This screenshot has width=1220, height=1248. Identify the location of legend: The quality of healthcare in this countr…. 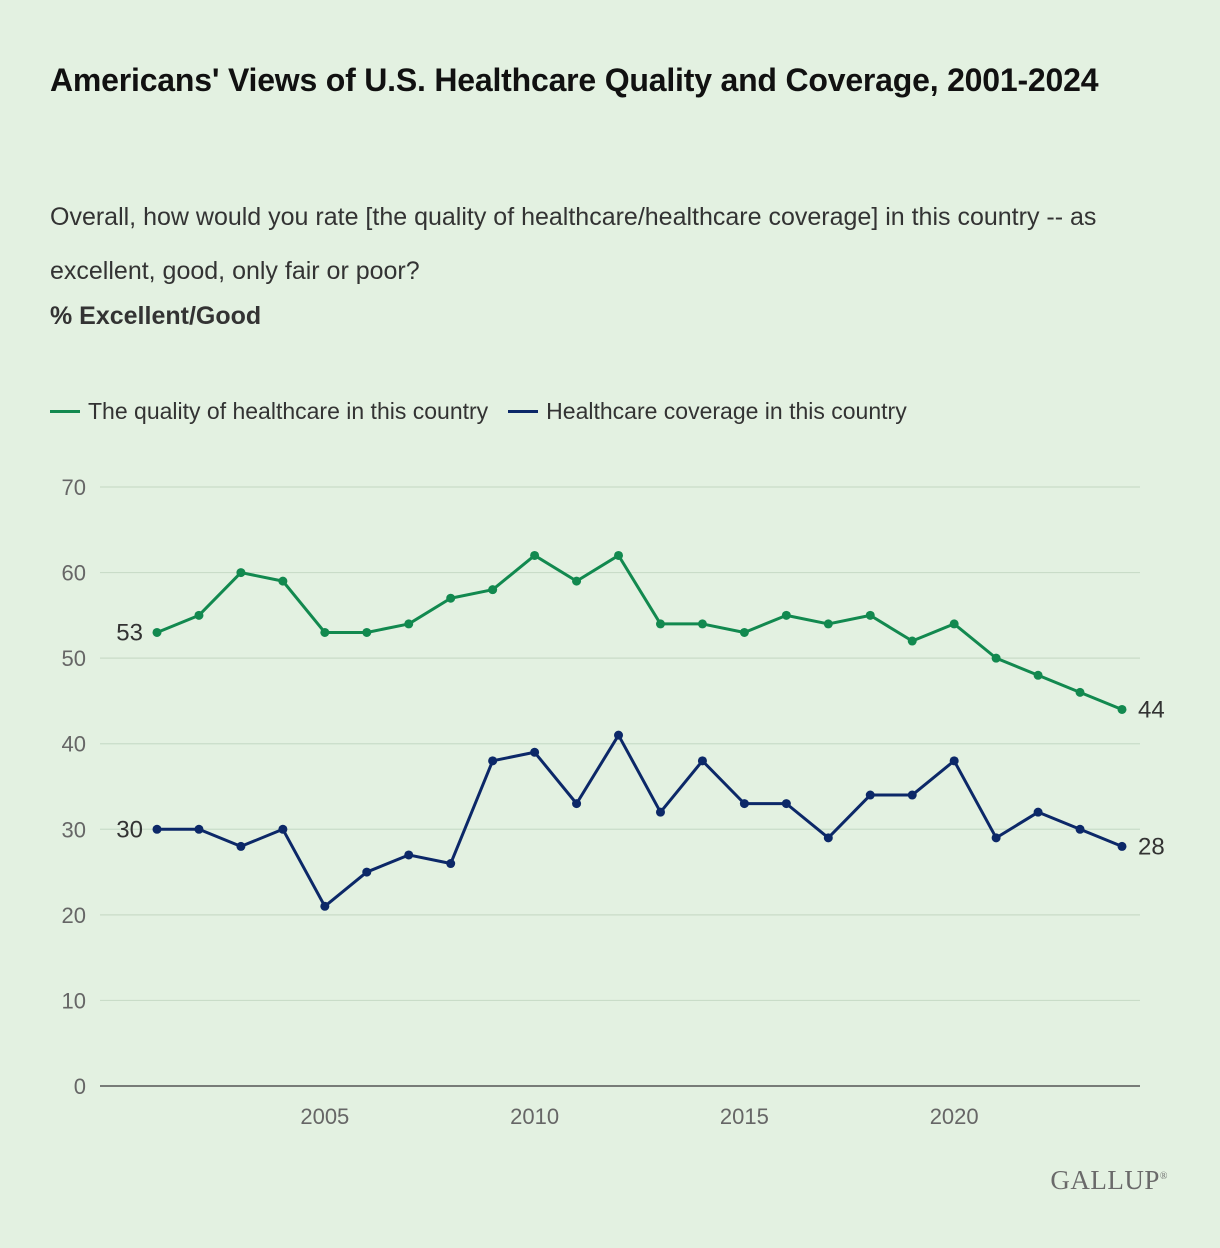
(488, 411).